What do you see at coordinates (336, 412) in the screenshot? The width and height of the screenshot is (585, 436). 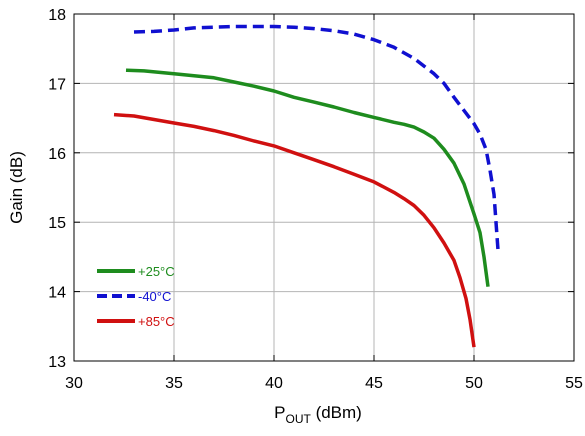 I see `x-axis-label-unit: (dBm)` at bounding box center [336, 412].